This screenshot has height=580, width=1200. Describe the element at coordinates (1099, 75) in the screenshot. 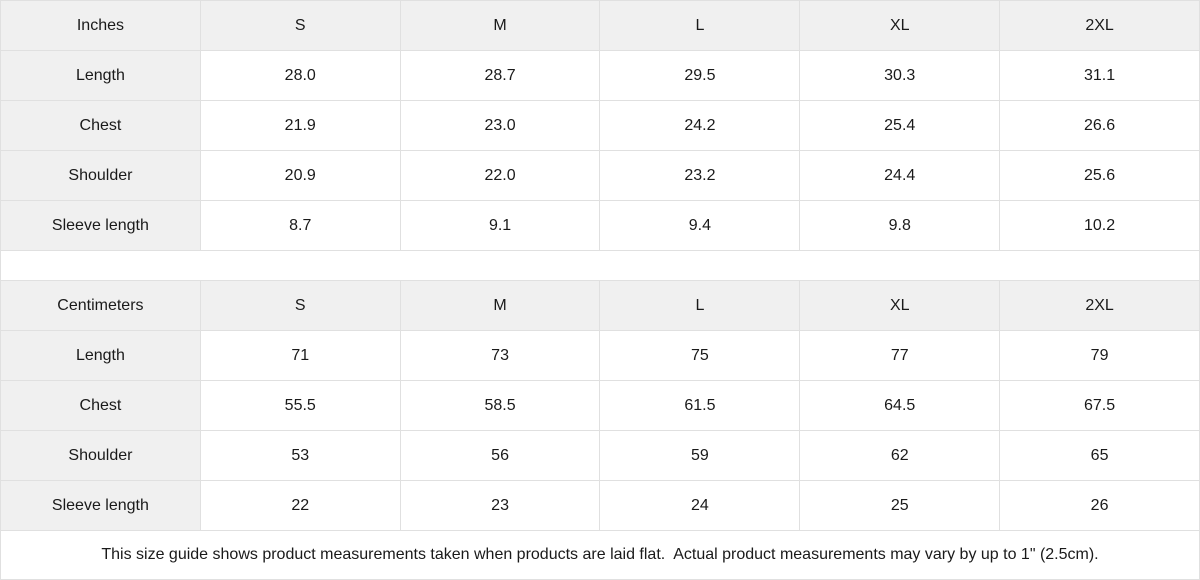

I see `value-cell: 31.1` at that location.